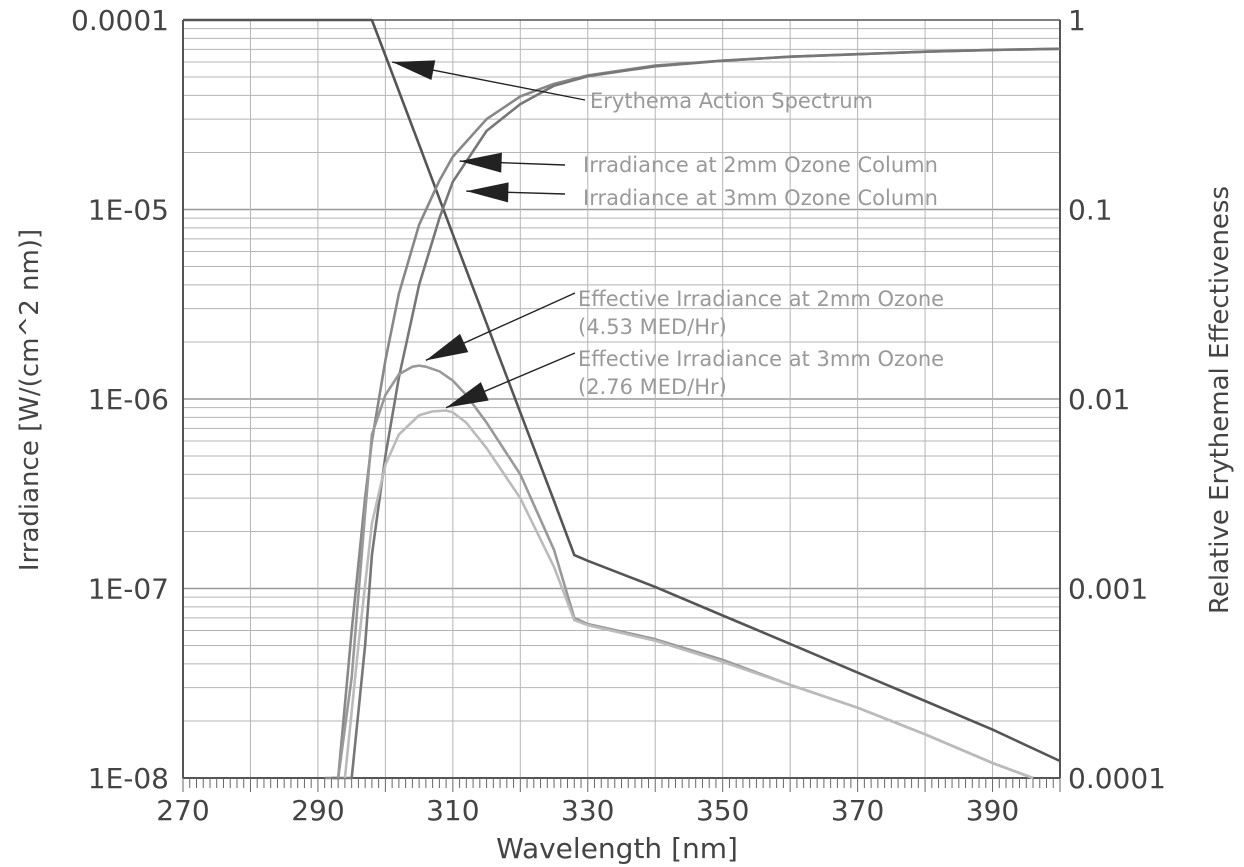  What do you see at coordinates (1077, 20) in the screenshot?
I see `y-tick-label-right: 1` at bounding box center [1077, 20].